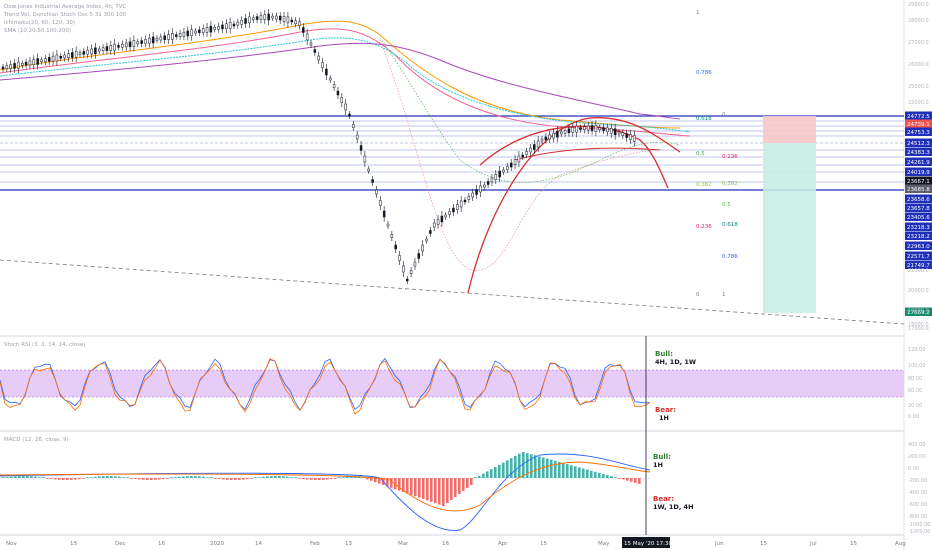 The width and height of the screenshot is (932, 550). I want to click on stoch-axis-tick: 80.00, so click(915, 379).